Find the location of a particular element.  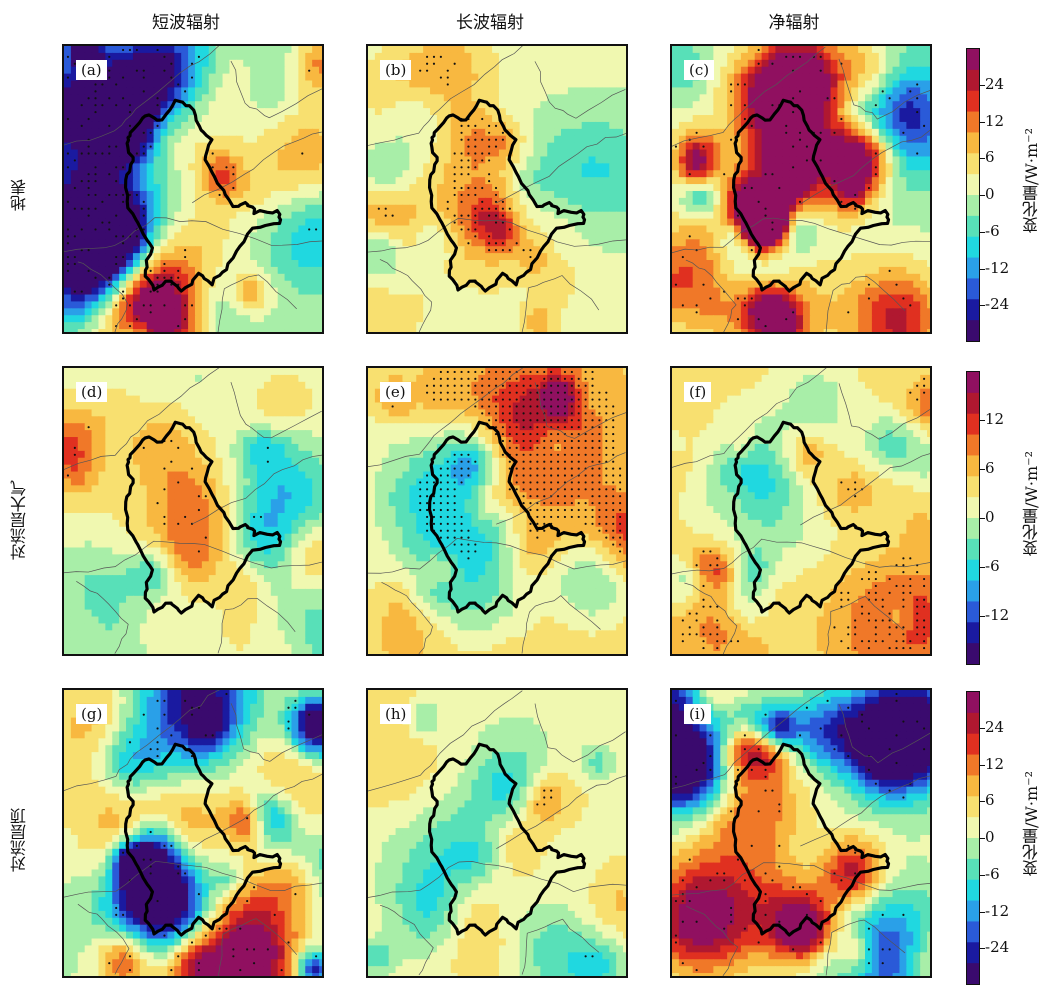

map-panel-b: (b) is located at coordinates (497, 189).